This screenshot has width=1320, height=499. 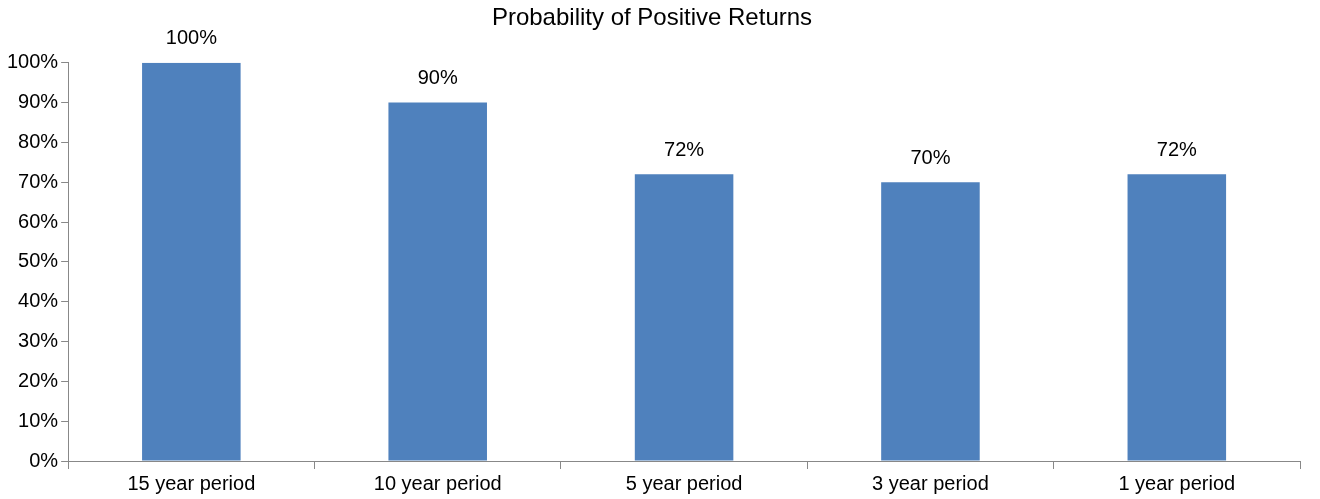 I want to click on y-tick-label: 20%, so click(x=38, y=379).